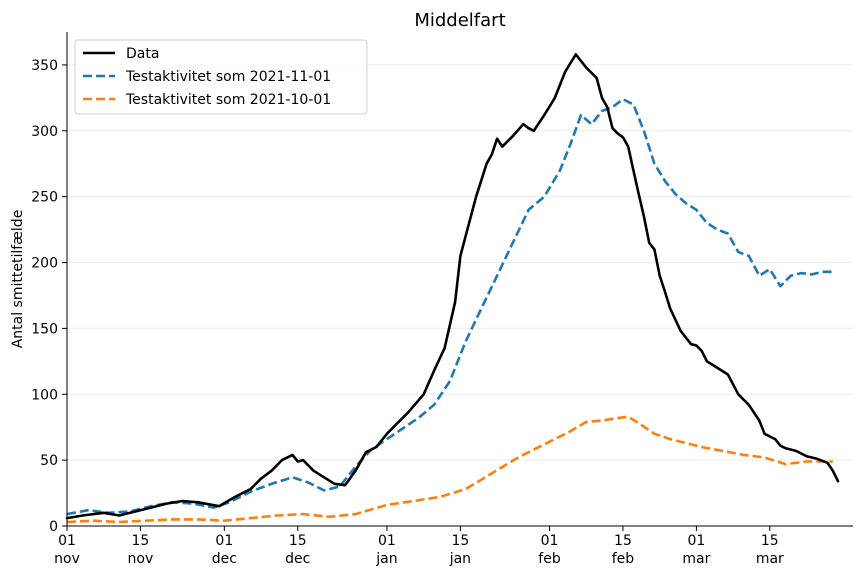  What do you see at coordinates (459, 20) in the screenshot?
I see `chart-title: Middelfart` at bounding box center [459, 20].